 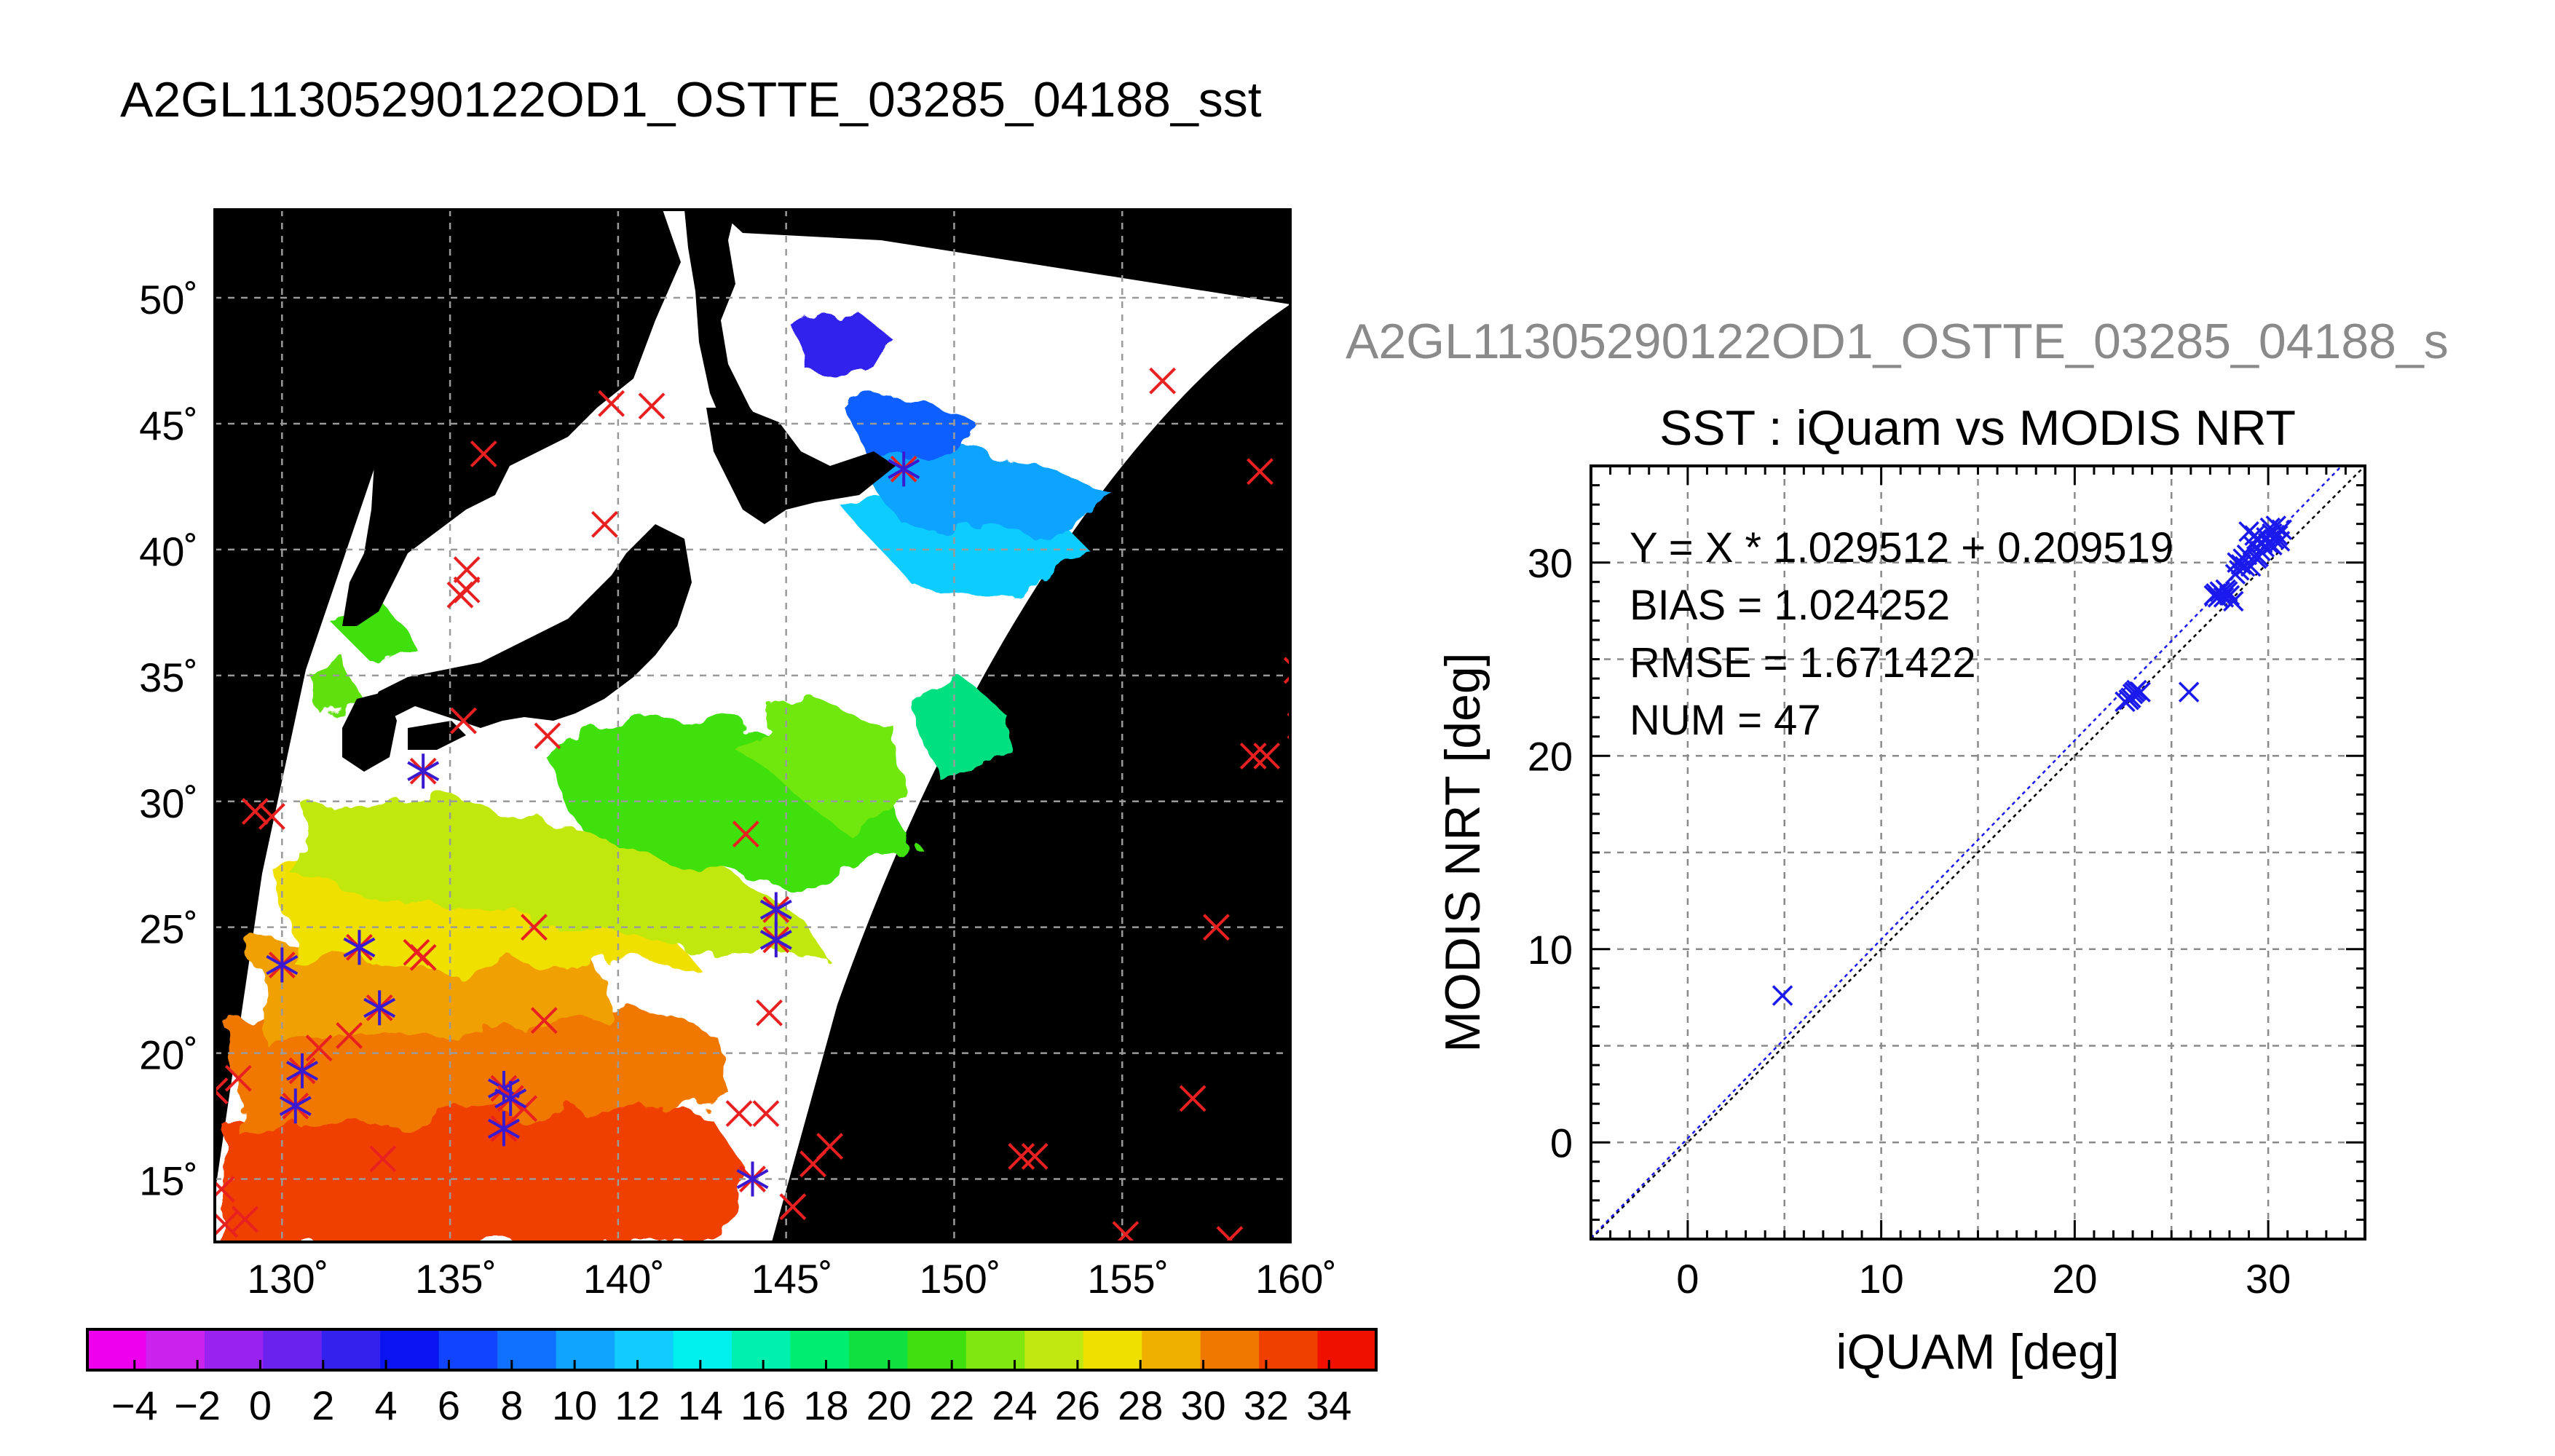 I want to click on colorbar-tick-label: 30, so click(x=1202, y=1405).